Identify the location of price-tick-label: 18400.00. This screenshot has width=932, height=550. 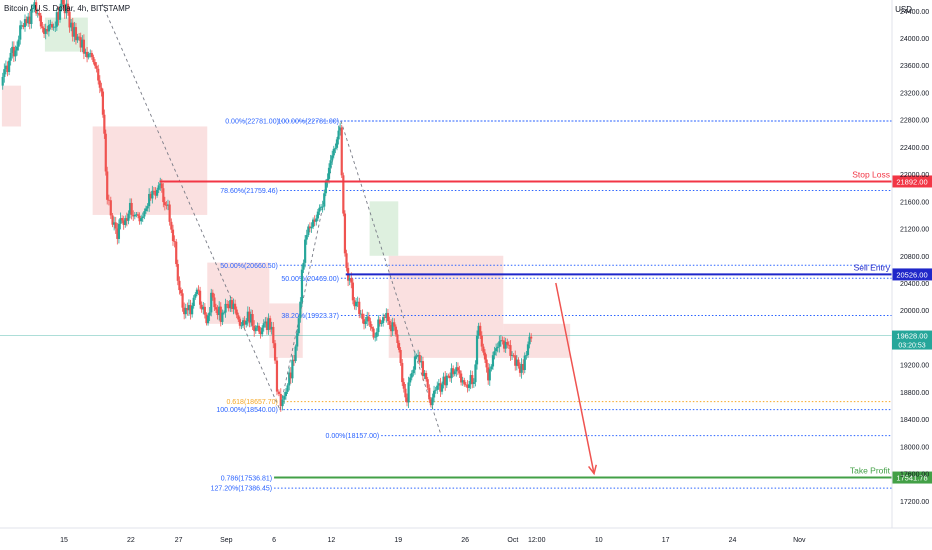
(914, 420).